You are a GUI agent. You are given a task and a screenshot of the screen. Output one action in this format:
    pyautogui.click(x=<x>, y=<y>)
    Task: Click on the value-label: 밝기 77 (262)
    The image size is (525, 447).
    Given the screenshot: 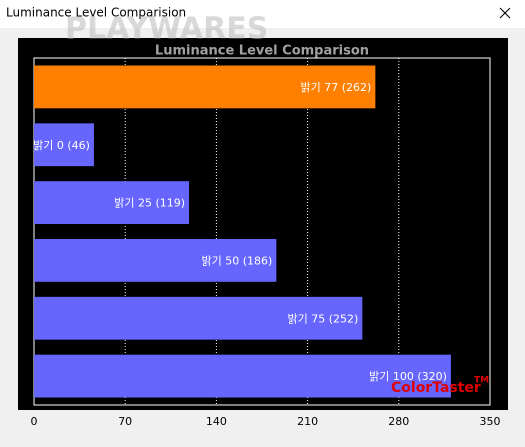 What is the action you would take?
    pyautogui.click(x=336, y=87)
    